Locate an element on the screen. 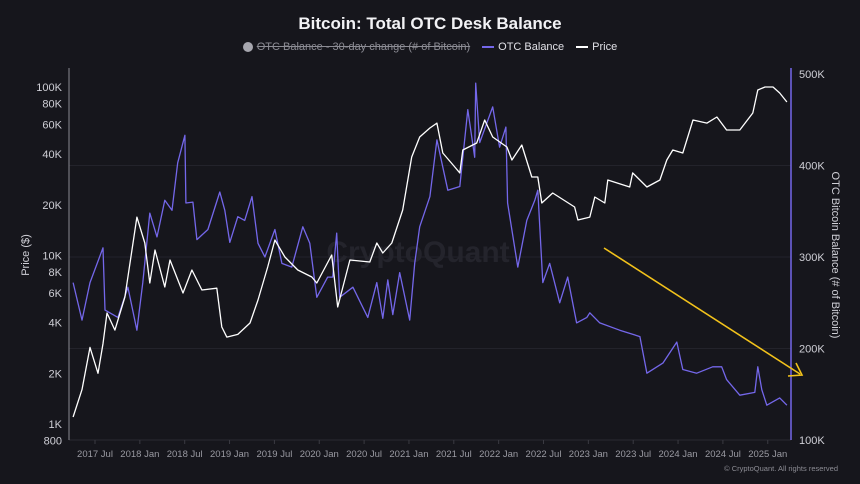 This screenshot has height=484, width=860. y-left-tick-label: 80K is located at coordinates (52, 104).